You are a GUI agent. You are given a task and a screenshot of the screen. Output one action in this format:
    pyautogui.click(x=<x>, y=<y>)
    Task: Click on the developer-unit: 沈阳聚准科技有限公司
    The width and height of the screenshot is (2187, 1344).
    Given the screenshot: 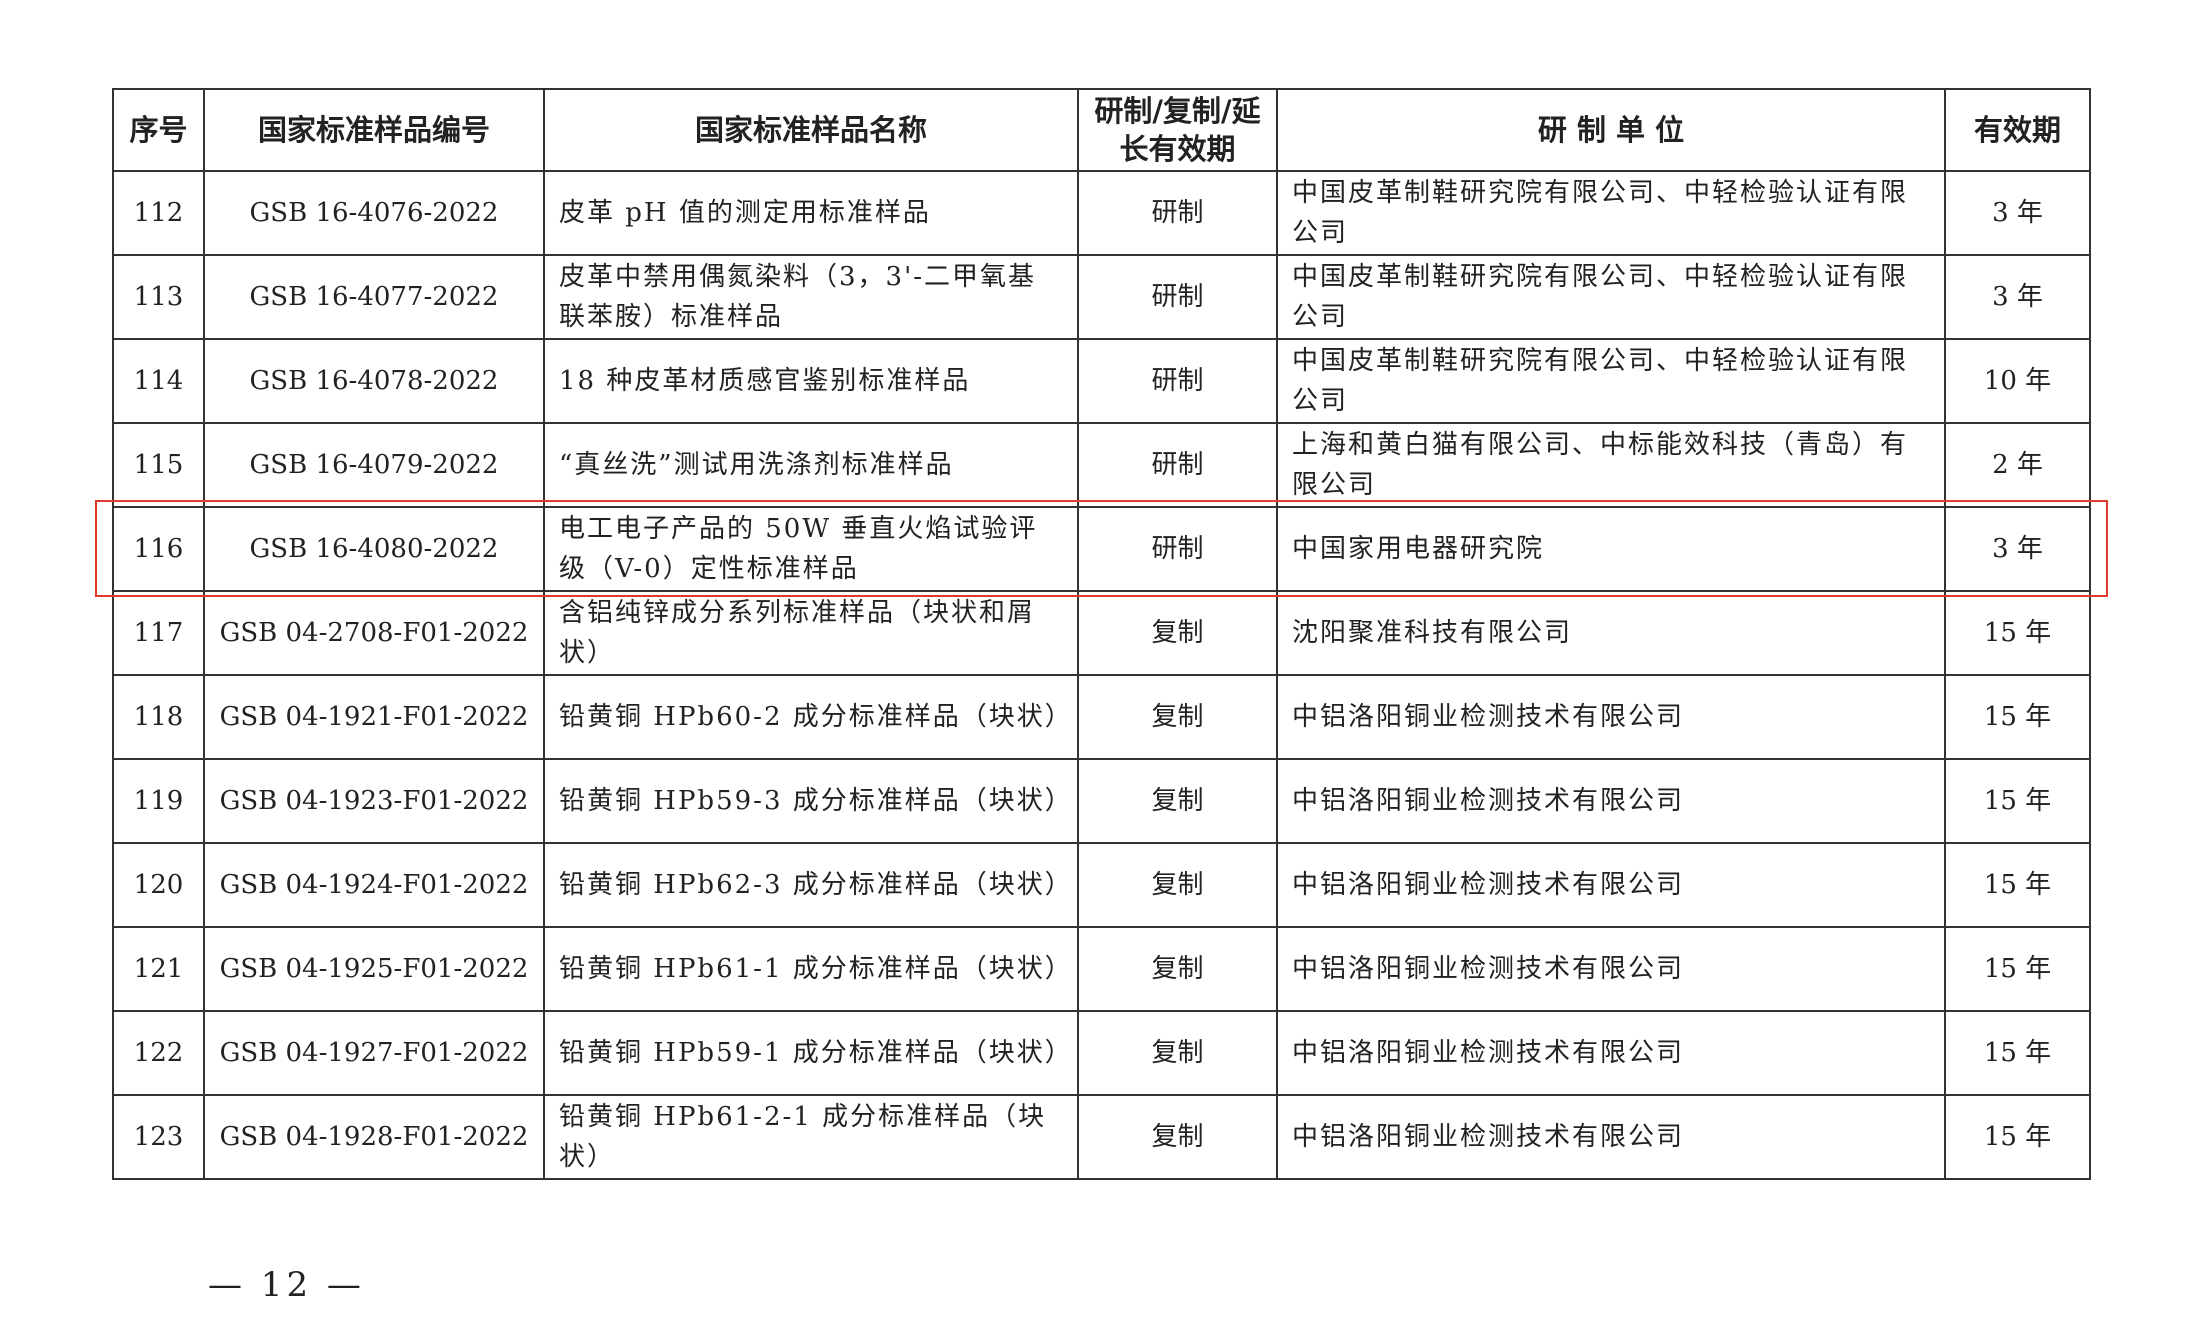 What is the action you would take?
    pyautogui.click(x=1611, y=633)
    